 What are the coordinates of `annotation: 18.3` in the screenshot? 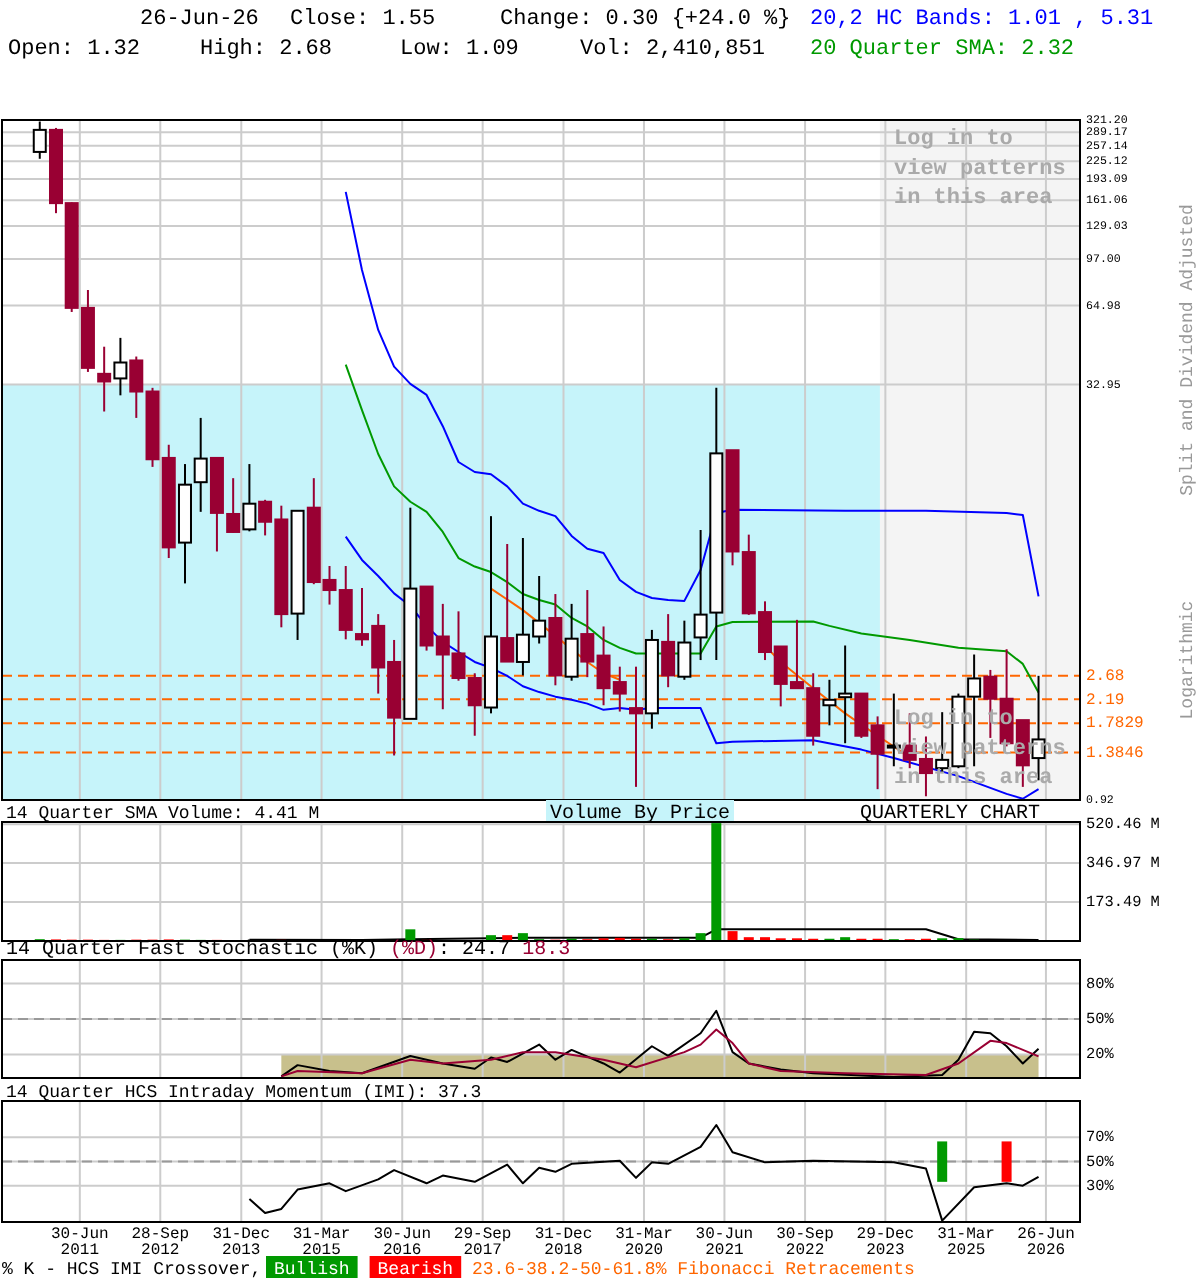 It's located at (540, 951).